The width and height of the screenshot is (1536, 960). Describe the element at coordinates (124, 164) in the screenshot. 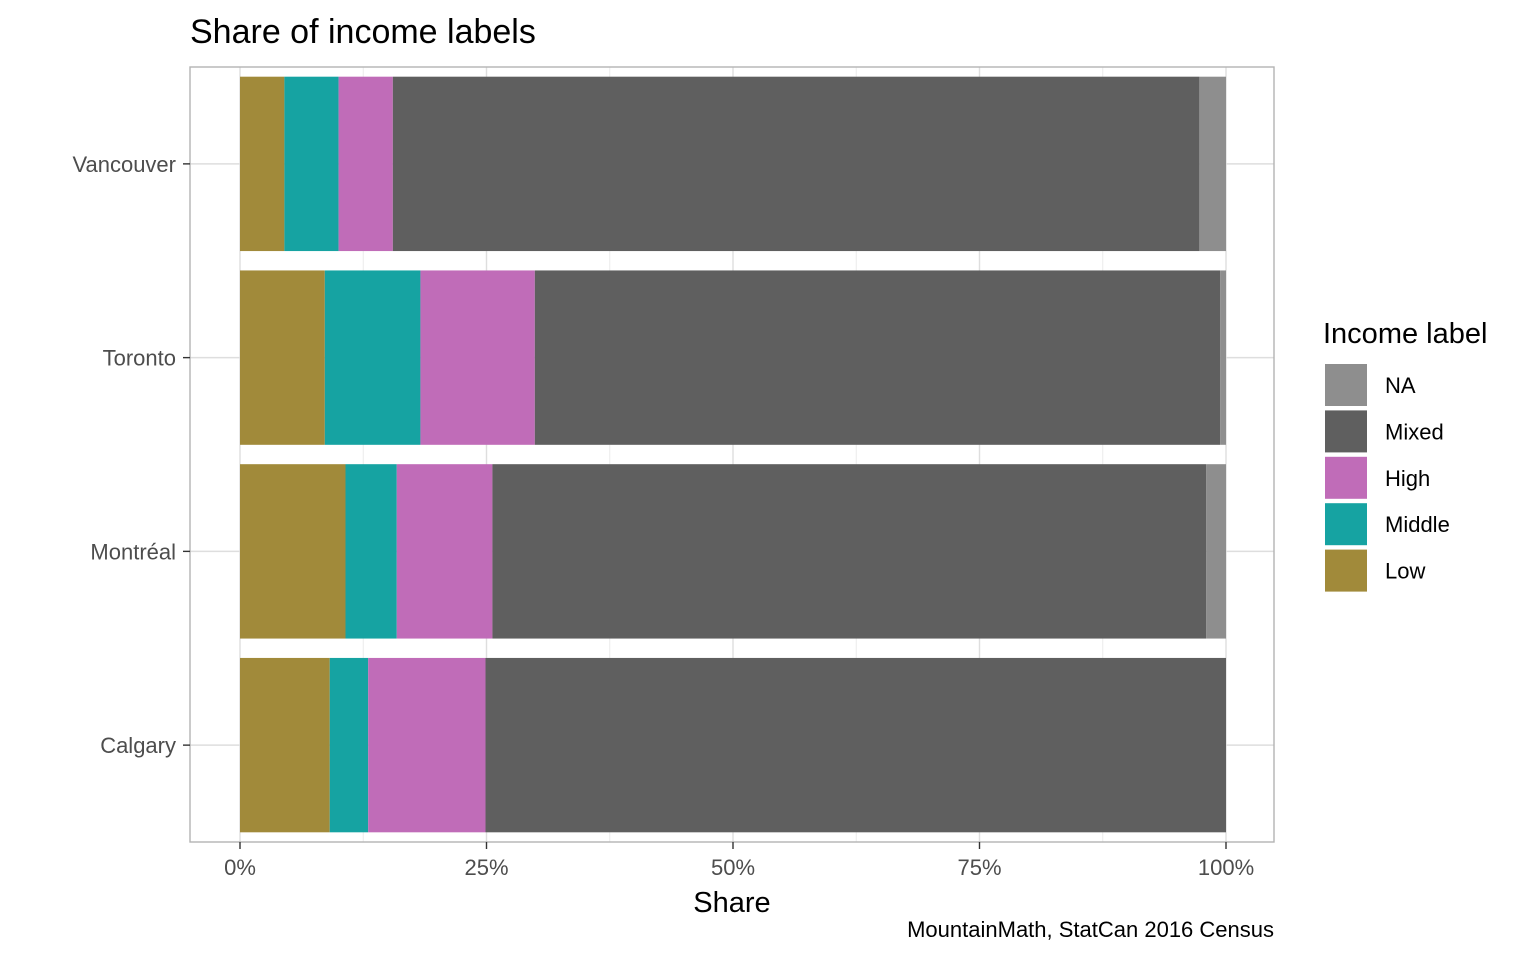

I see `y-tick-label: Vancouver` at that location.